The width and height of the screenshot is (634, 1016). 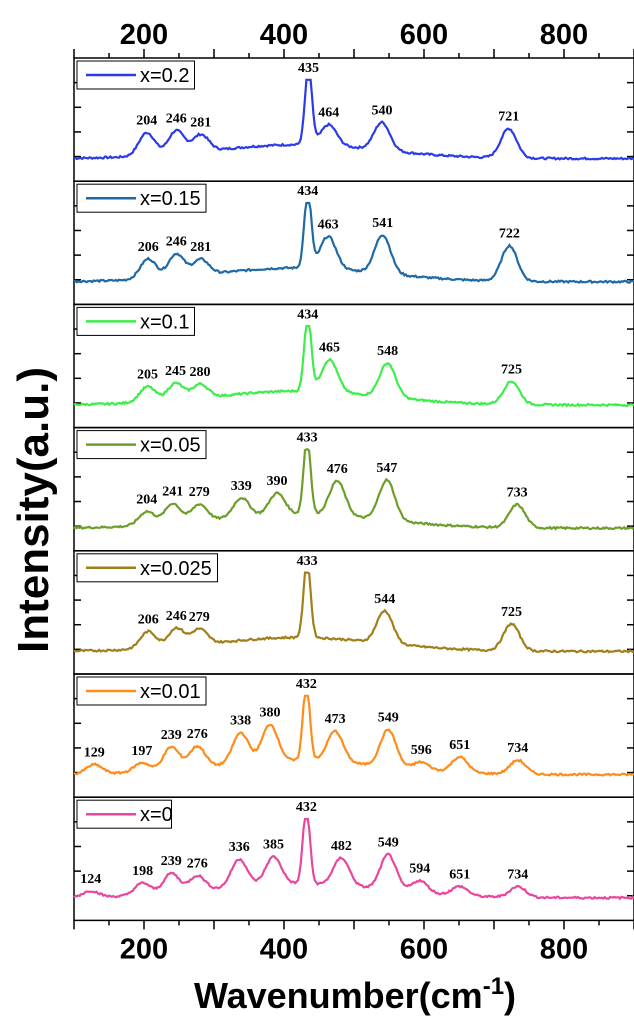 I want to click on peak-label: 596, so click(x=421, y=750).